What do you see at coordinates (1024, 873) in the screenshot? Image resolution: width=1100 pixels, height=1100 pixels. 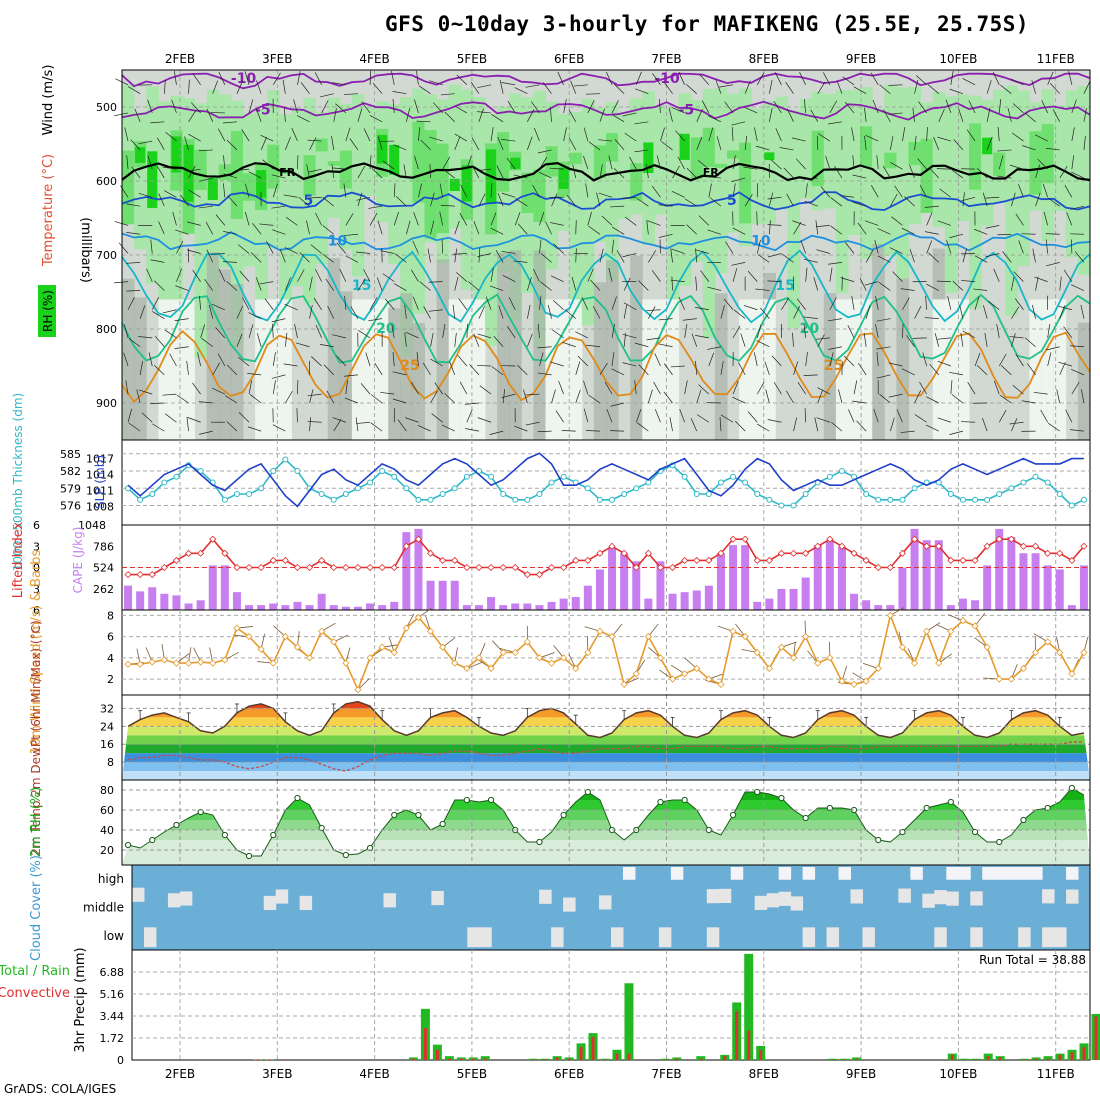 I see `cloud-high-cell` at bounding box center [1024, 873].